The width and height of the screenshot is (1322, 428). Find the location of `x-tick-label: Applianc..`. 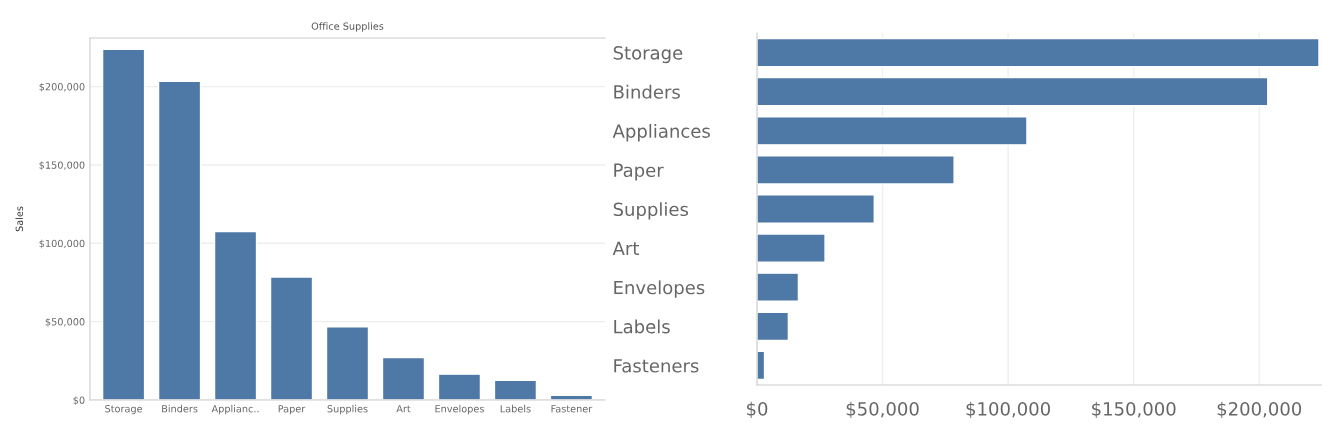

x-tick-label: Applianc.. is located at coordinates (235, 409).